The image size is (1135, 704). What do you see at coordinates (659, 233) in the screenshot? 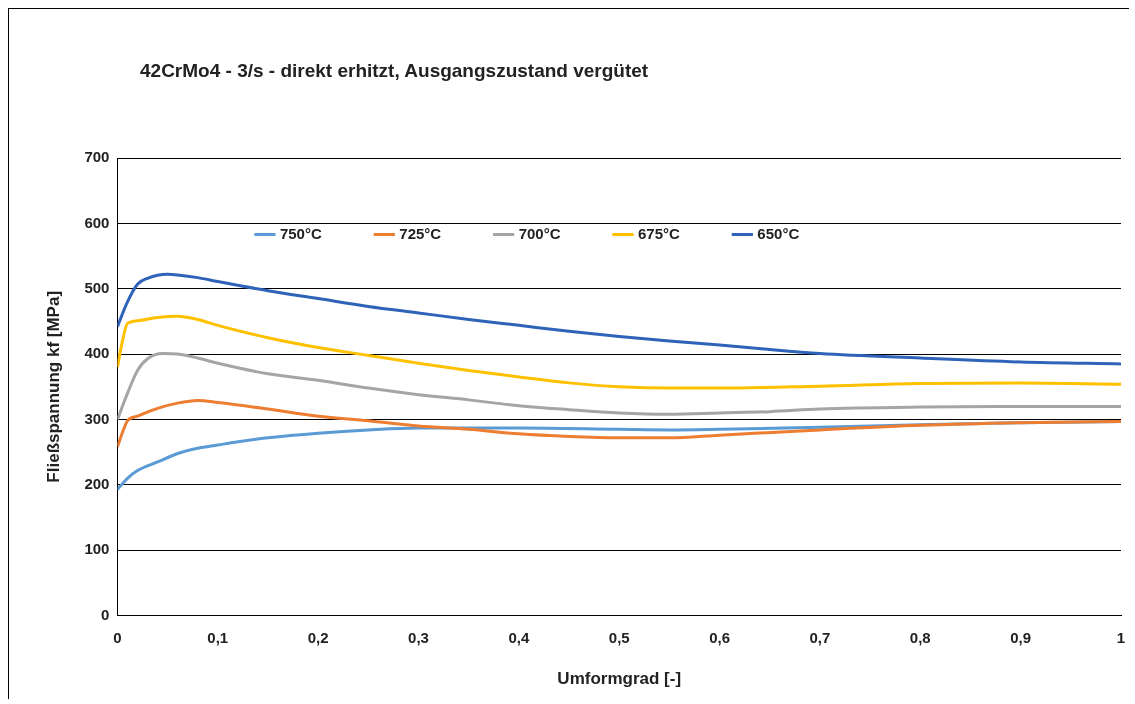
I see `legend-label: 675°C` at bounding box center [659, 233].